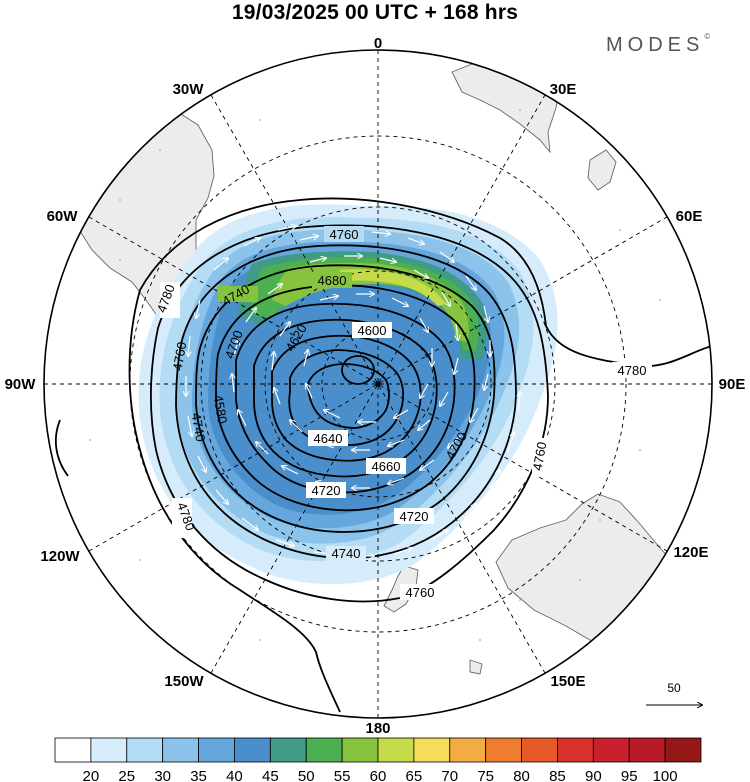  What do you see at coordinates (372, 330) in the screenshot?
I see `contour-label-4600: 4600` at bounding box center [372, 330].